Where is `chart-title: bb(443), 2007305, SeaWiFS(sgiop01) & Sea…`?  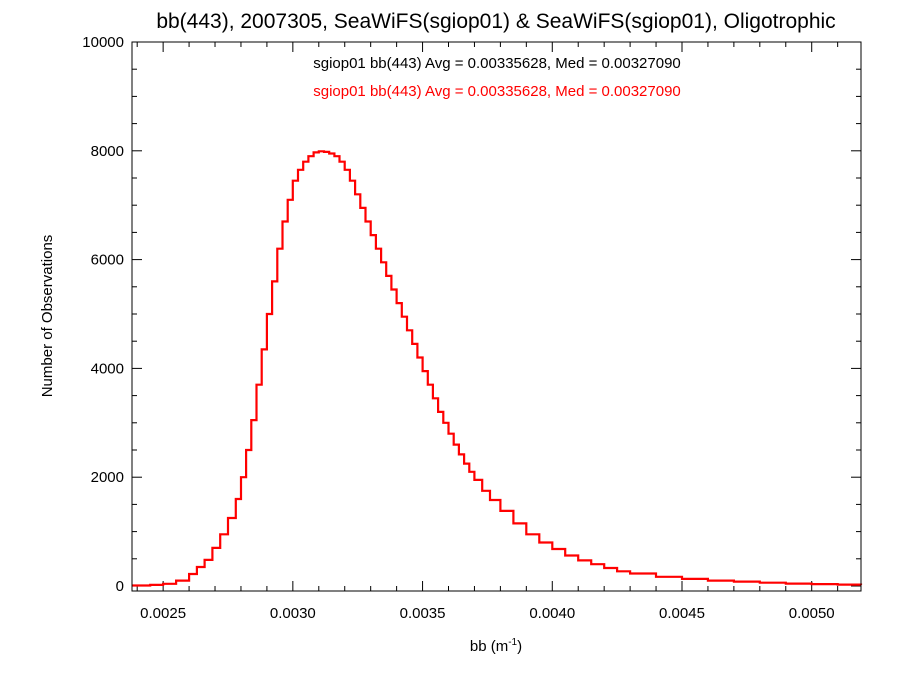
chart-title: bb(443), 2007305, SeaWiFS(sgiop01) & Sea… is located at coordinates (495, 21).